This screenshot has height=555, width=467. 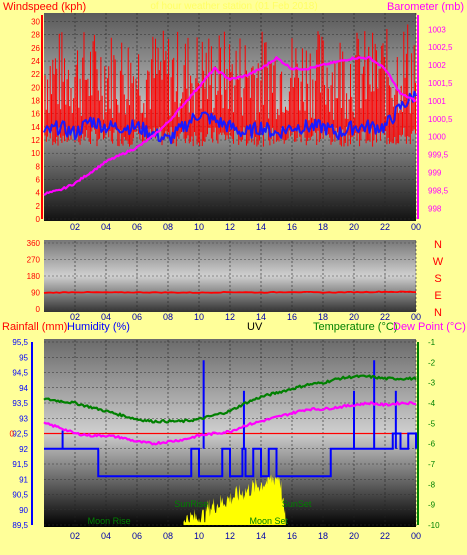 I want to click on windspeed-label: Windspeed (kph), so click(x=44, y=7).